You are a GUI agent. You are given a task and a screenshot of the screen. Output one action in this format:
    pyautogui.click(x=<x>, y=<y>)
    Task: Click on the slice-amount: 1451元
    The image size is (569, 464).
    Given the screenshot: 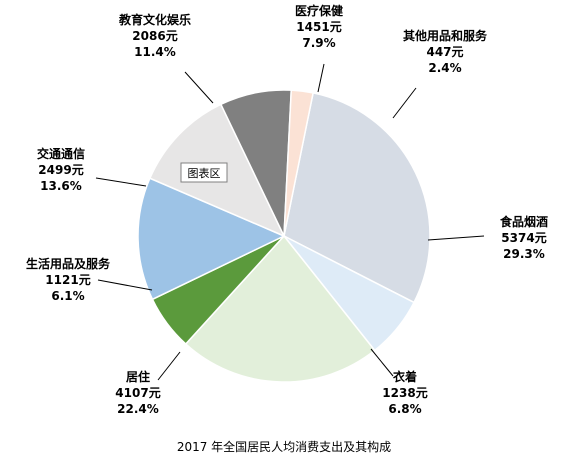 What is the action you would take?
    pyautogui.click(x=318, y=27)
    